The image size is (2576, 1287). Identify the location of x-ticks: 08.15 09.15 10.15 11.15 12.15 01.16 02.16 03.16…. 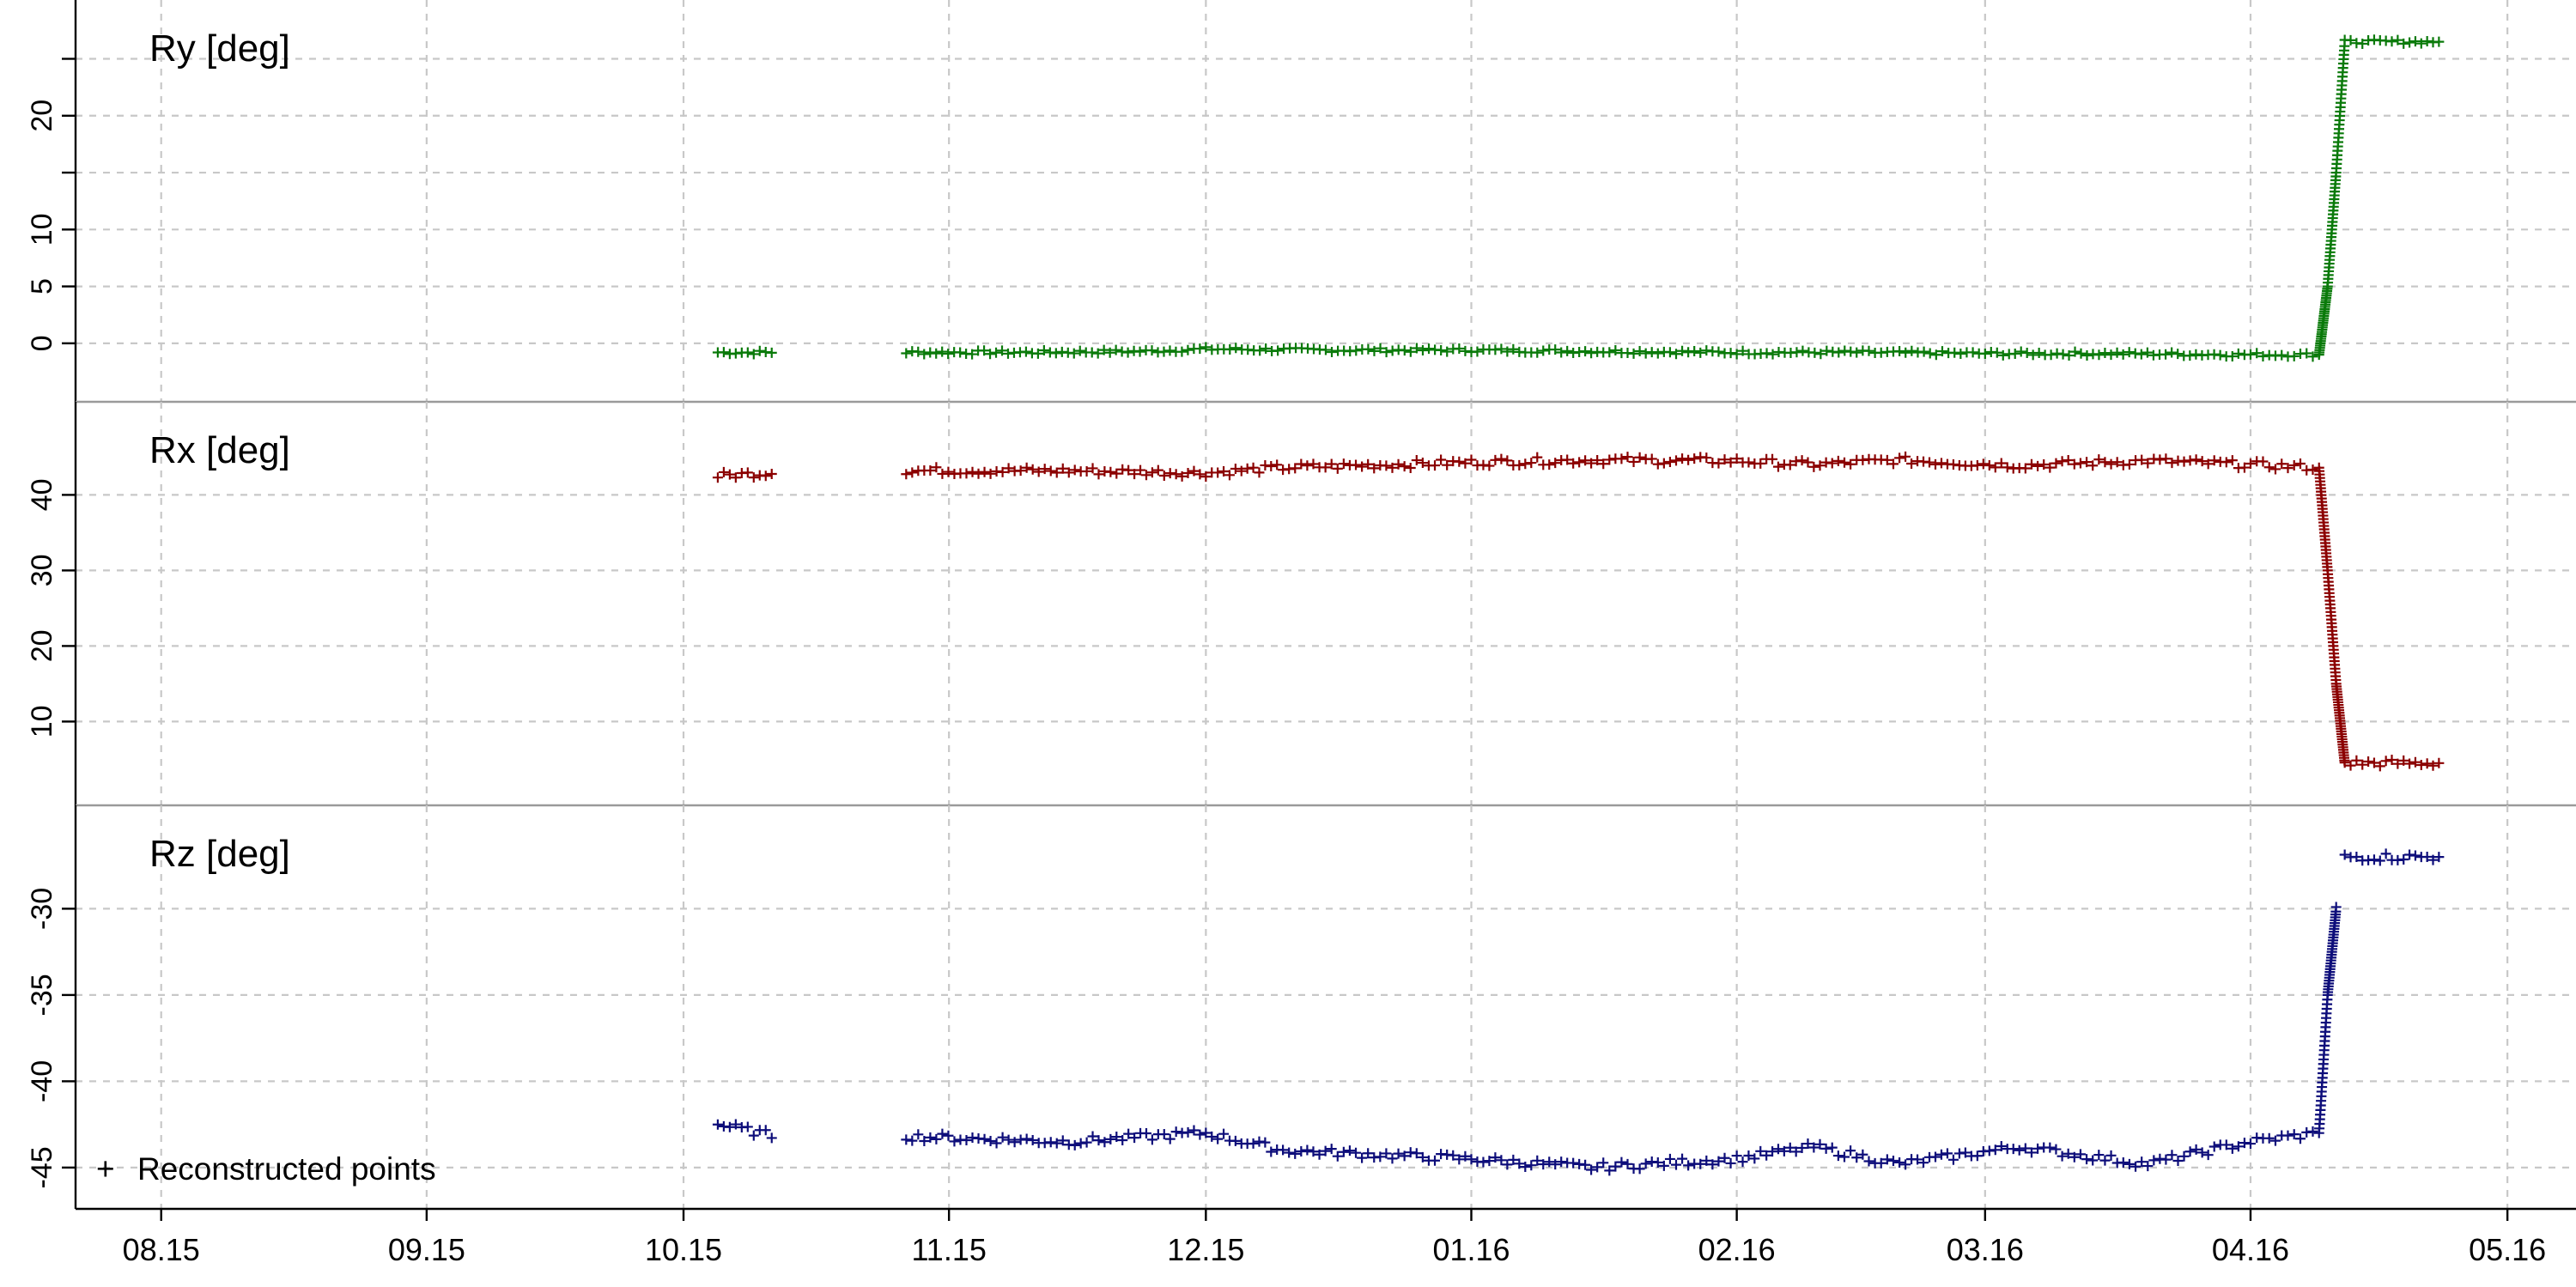
(1334, 1238).